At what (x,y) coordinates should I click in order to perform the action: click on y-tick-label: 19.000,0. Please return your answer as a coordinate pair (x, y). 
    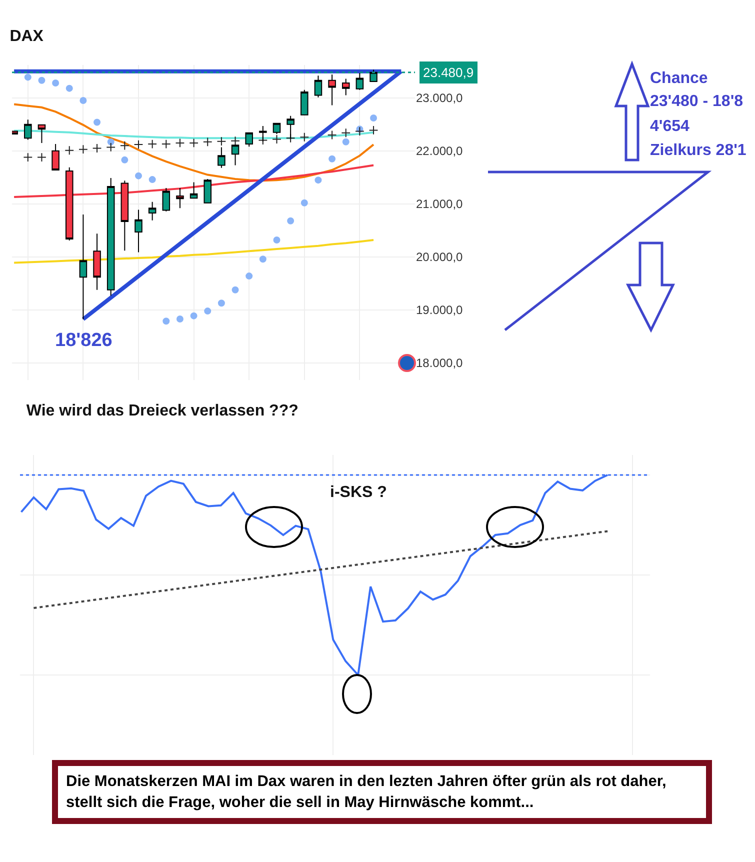
    Looking at the image, I should click on (440, 310).